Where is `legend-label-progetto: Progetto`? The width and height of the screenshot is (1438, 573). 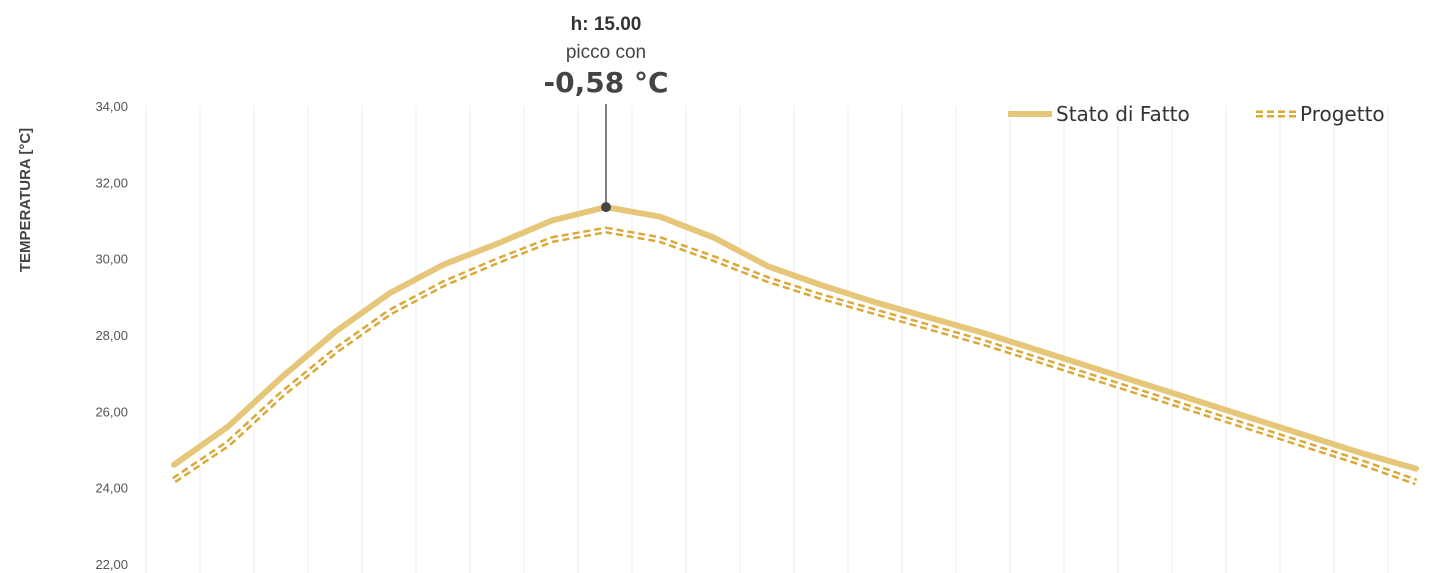 legend-label-progetto: Progetto is located at coordinates (1342, 114).